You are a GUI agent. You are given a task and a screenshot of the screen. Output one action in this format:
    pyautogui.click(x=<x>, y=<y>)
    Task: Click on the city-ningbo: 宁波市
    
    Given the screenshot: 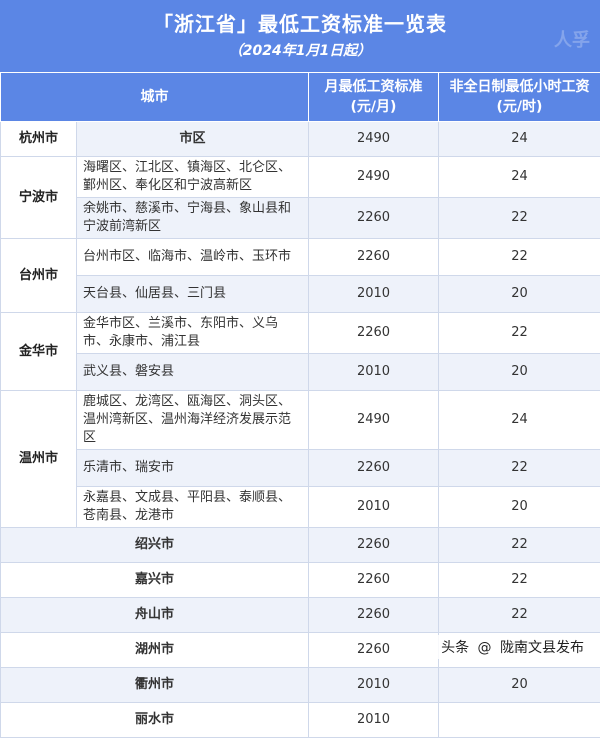 What is the action you would take?
    pyautogui.click(x=39, y=198)
    